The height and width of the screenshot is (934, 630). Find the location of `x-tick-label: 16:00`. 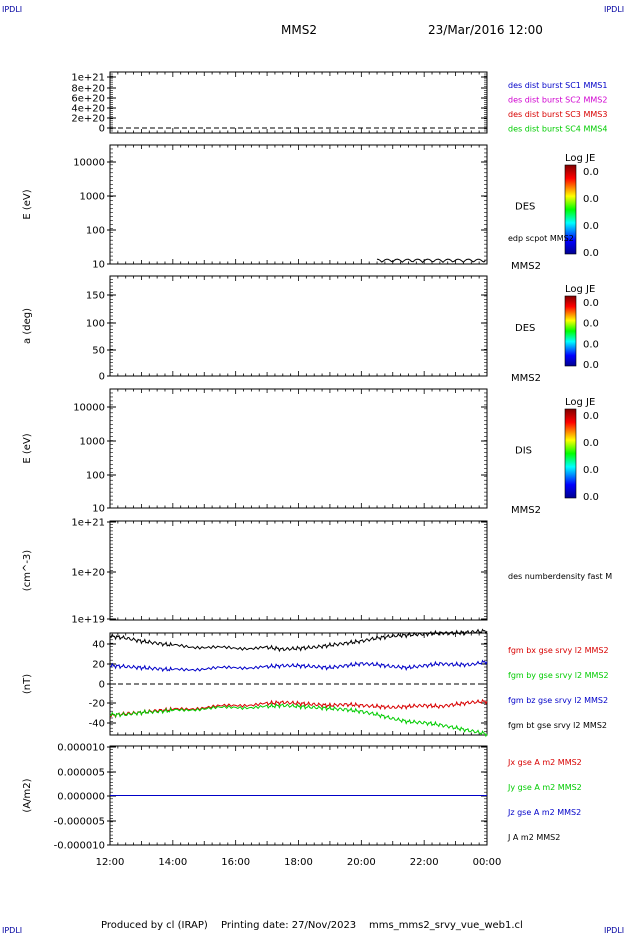

x-tick-label: 16:00 is located at coordinates (235, 862).